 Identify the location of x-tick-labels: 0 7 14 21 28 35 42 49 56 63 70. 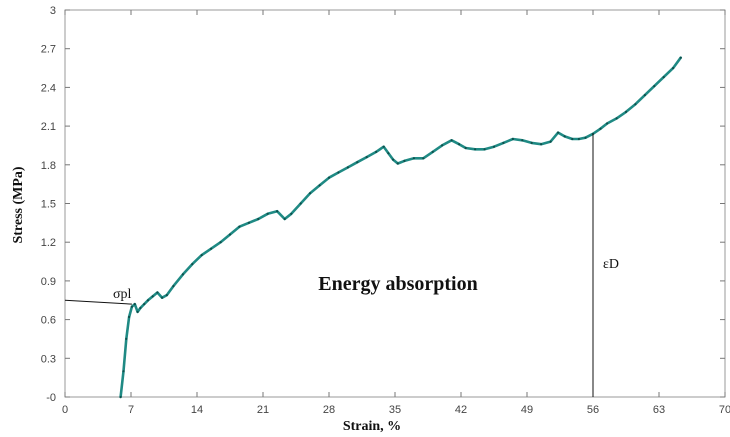
(396, 410).